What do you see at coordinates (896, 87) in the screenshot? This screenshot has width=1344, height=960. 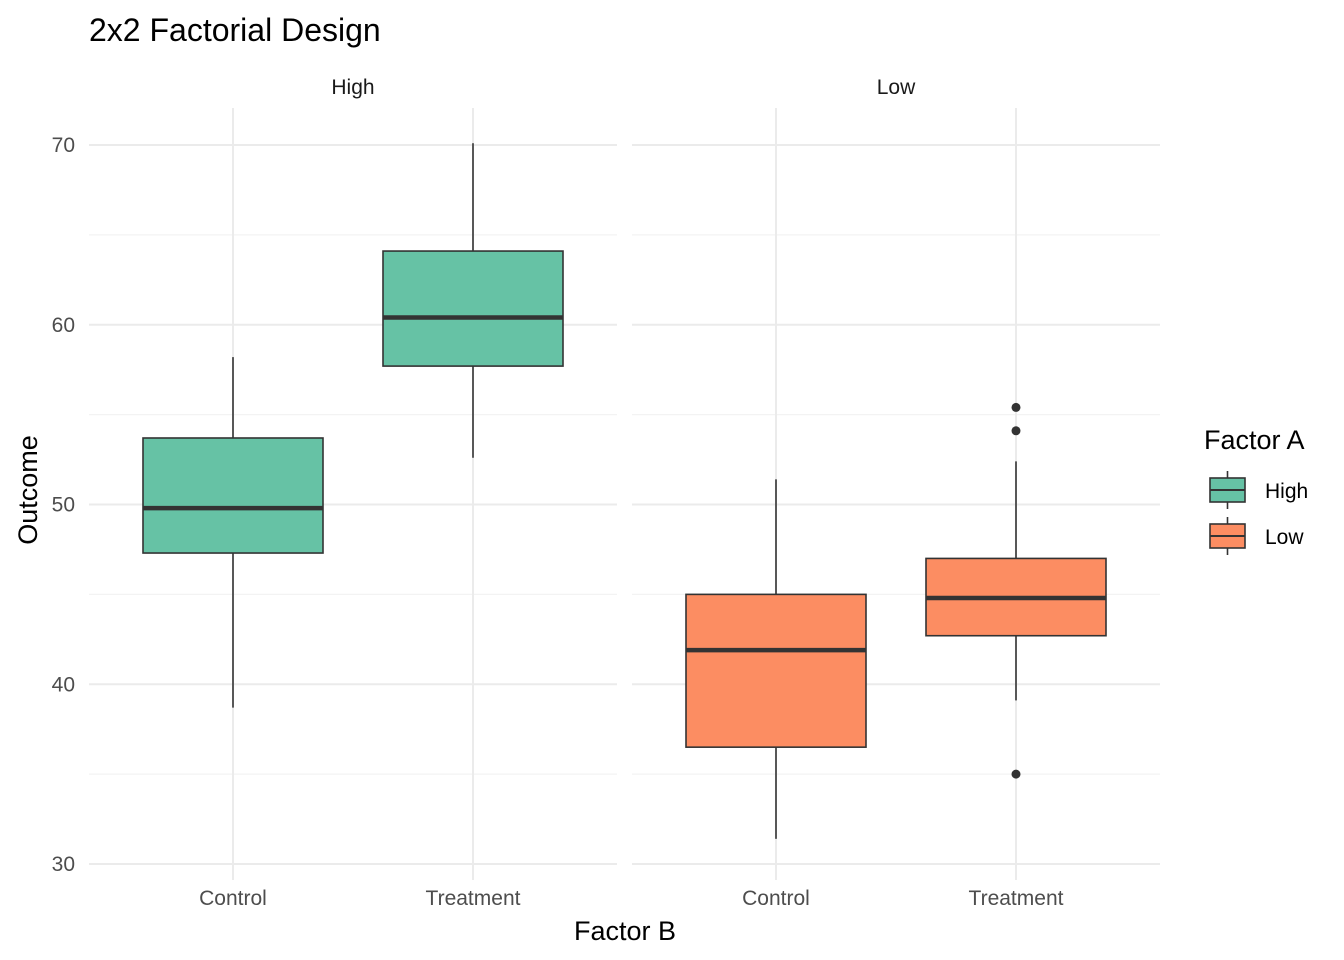 I see `facet-strip-label: Low` at bounding box center [896, 87].